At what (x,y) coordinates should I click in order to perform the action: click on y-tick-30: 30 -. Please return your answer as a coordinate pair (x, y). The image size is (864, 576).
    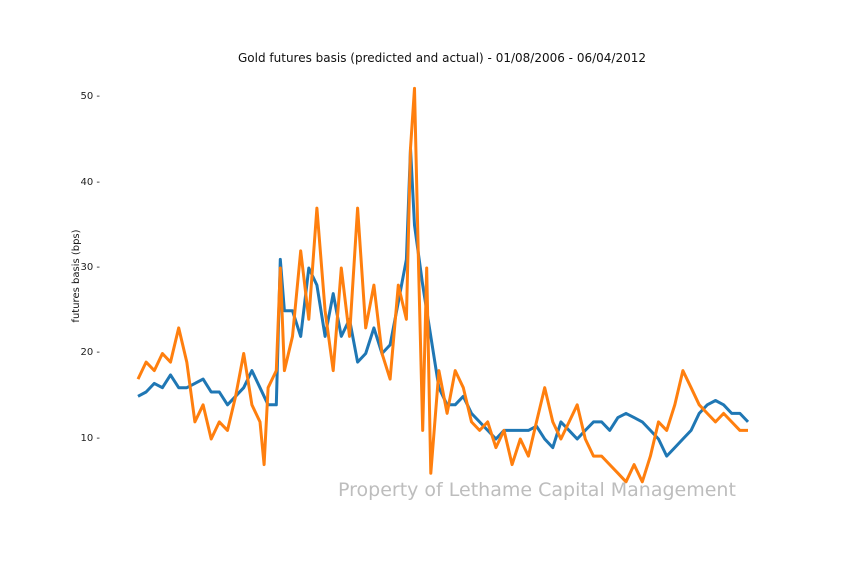
    Looking at the image, I should click on (90, 267).